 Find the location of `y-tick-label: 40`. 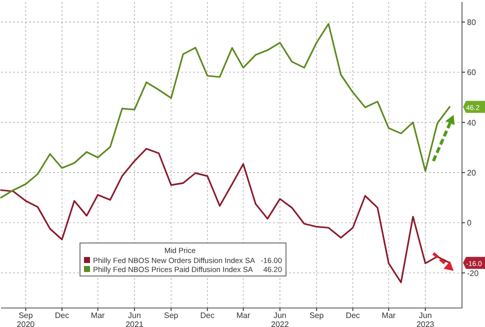

y-tick-label: 40 is located at coordinates (471, 123).